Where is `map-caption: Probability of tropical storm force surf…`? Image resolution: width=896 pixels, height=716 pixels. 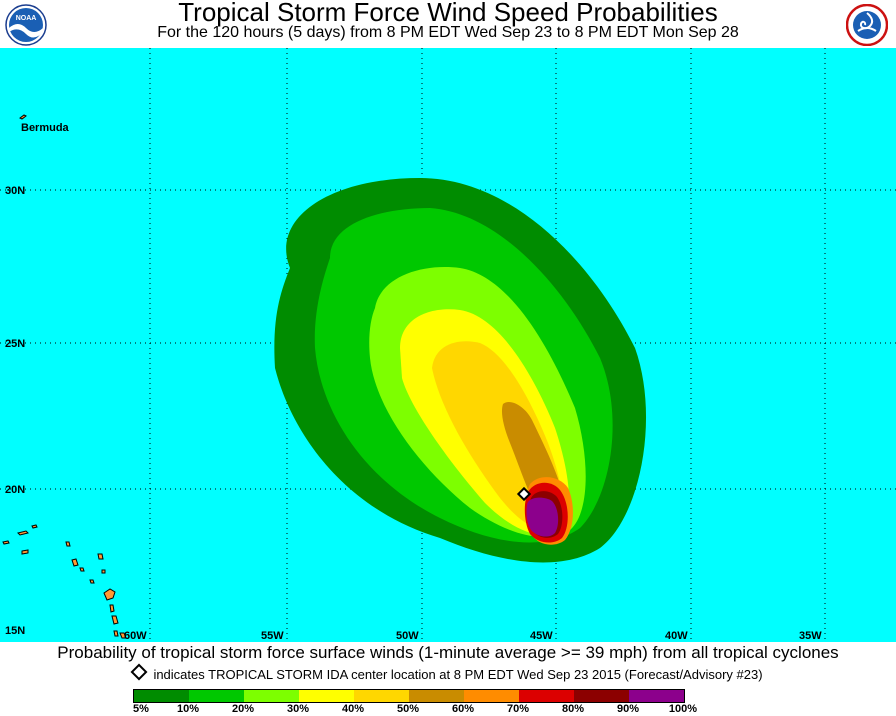
map-caption: Probability of tropical storm force surf… is located at coordinates (448, 652).